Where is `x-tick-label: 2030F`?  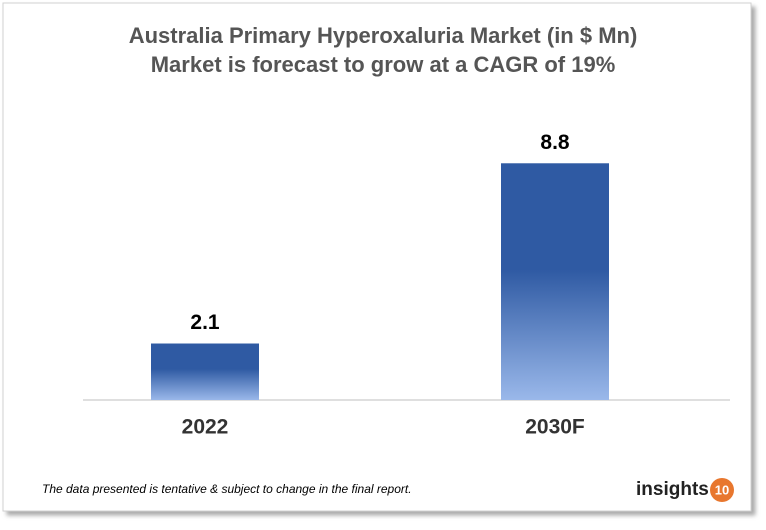 x-tick-label: 2030F is located at coordinates (555, 427).